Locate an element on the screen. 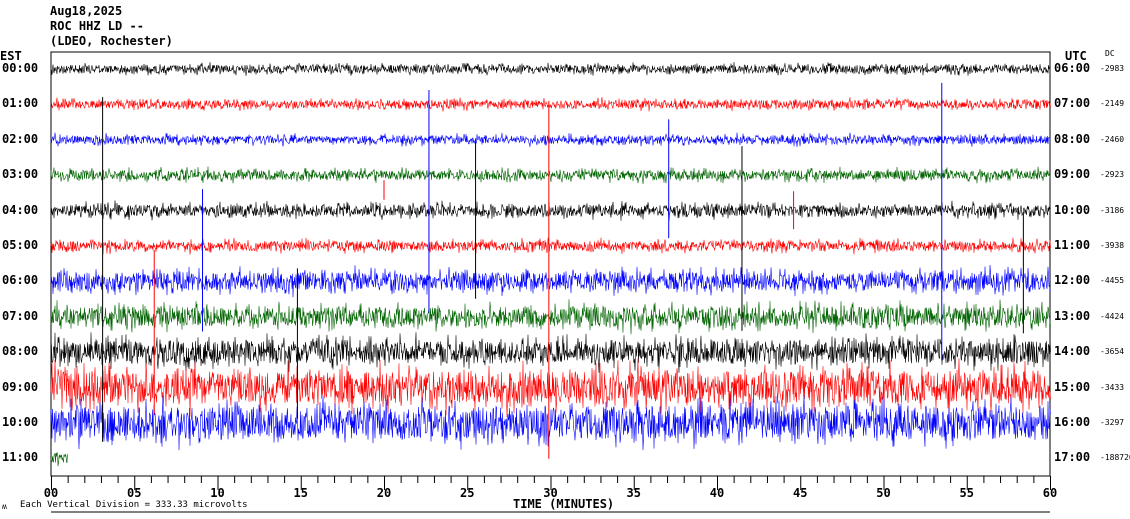  dc-offset-label: -4455 is located at coordinates (1112, 281).